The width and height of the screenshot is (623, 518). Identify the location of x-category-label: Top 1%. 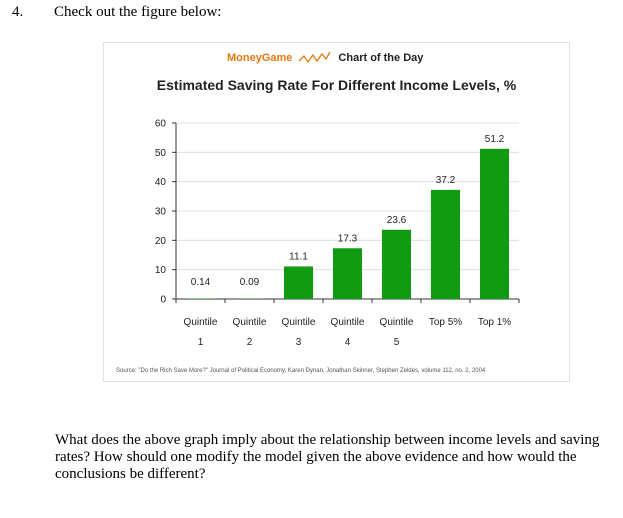
(494, 322).